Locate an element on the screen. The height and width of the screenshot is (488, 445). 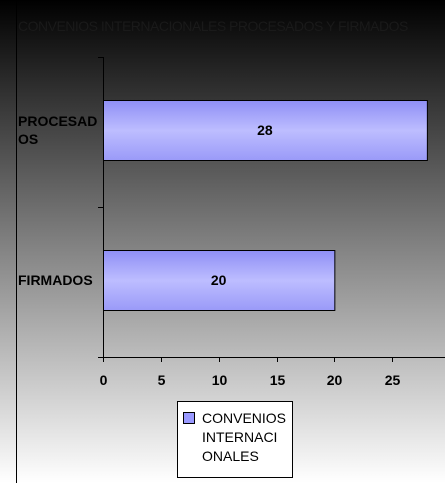
category-labels: PROCESAD OS FIRMADOS is located at coordinates (57, 200).